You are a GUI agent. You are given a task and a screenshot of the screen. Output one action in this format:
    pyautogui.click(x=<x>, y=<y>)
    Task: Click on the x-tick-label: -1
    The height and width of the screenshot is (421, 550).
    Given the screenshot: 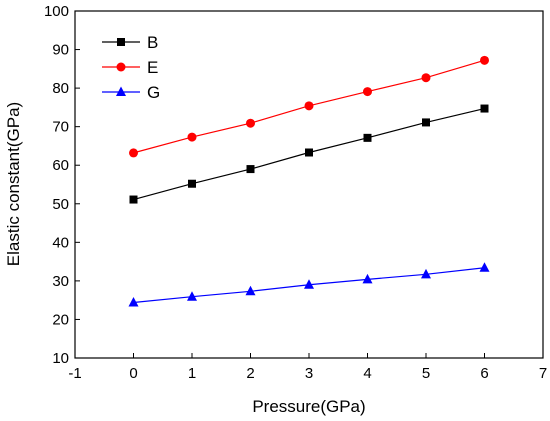 What is the action you would take?
    pyautogui.click(x=74, y=373)
    